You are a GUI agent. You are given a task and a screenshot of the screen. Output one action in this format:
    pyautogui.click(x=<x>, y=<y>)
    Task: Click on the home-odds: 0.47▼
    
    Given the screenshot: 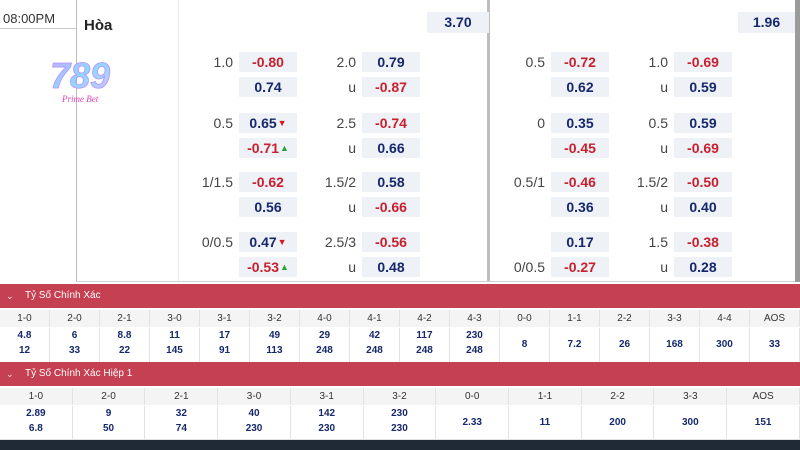 What is the action you would take?
    pyautogui.click(x=268, y=242)
    